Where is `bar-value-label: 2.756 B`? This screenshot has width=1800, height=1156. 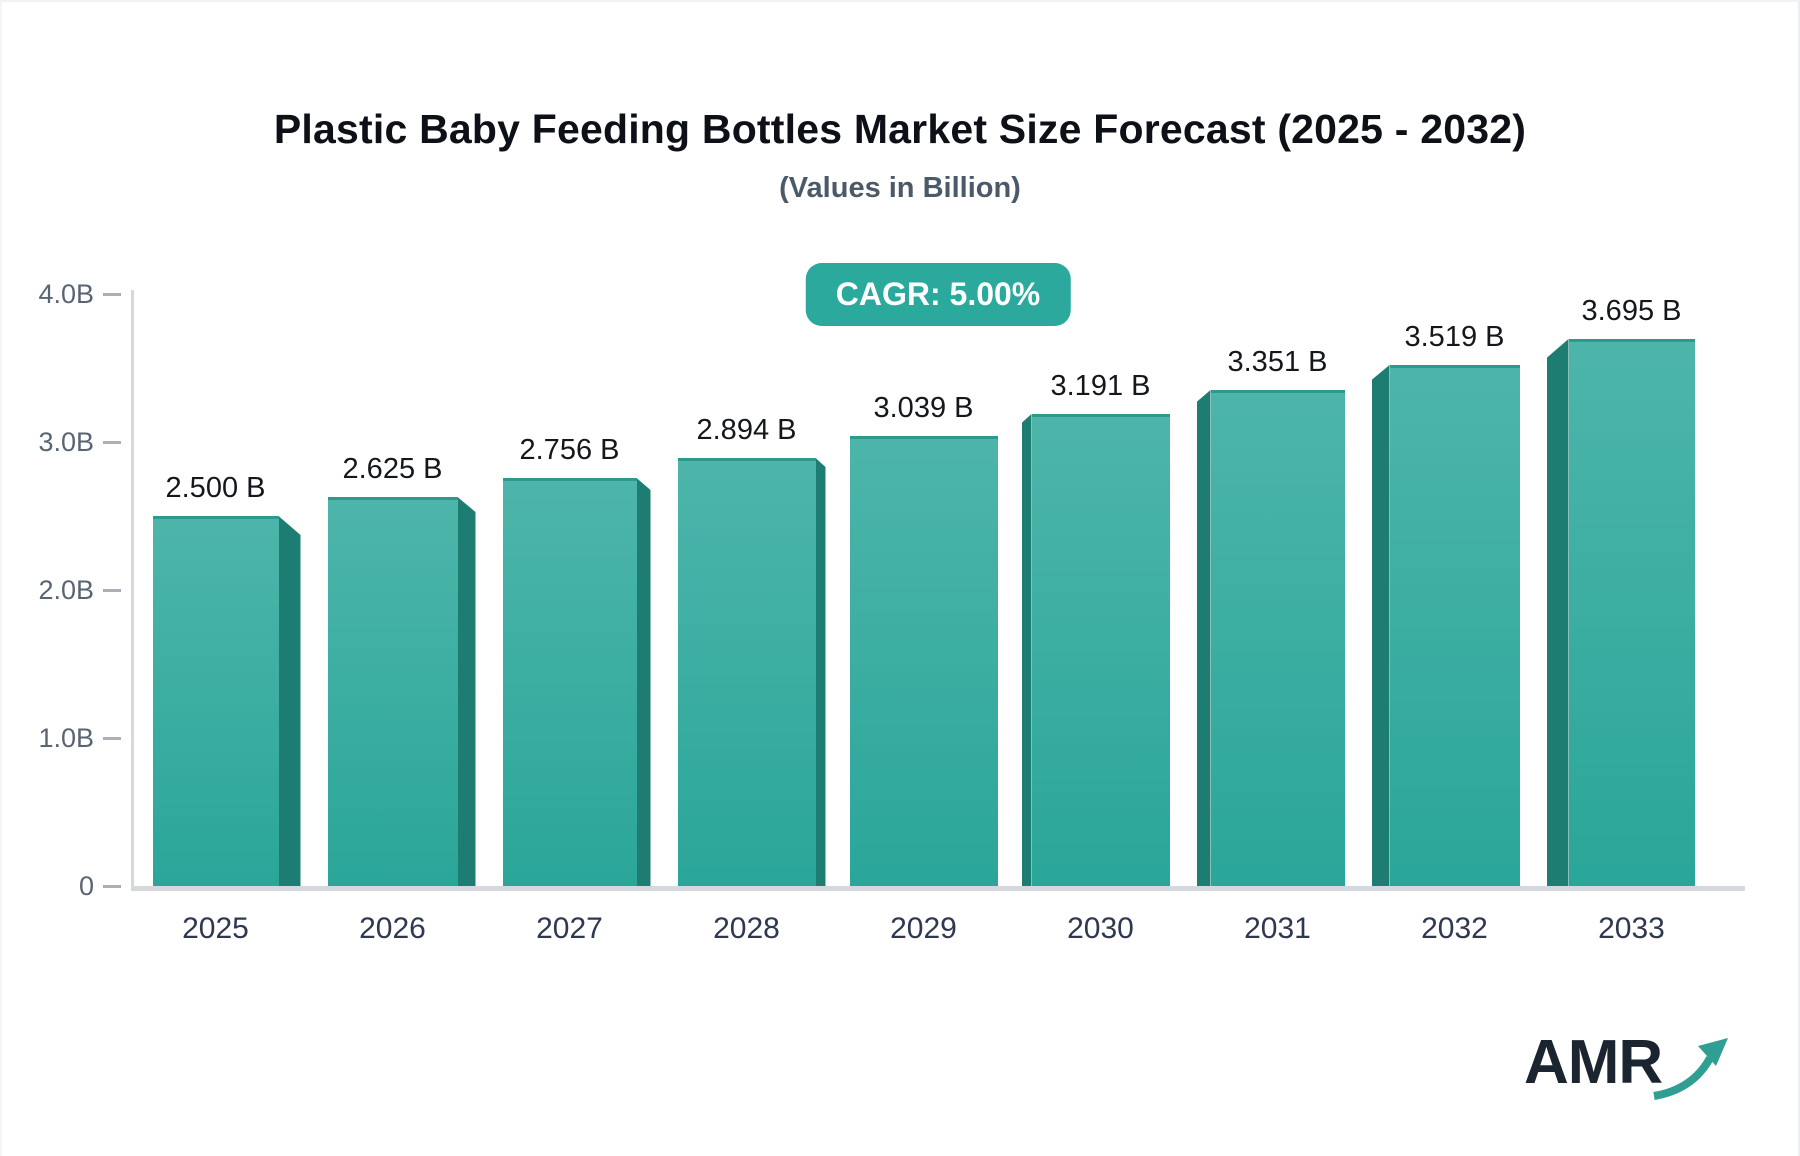
bar-value-label: 2.756 B is located at coordinates (569, 450).